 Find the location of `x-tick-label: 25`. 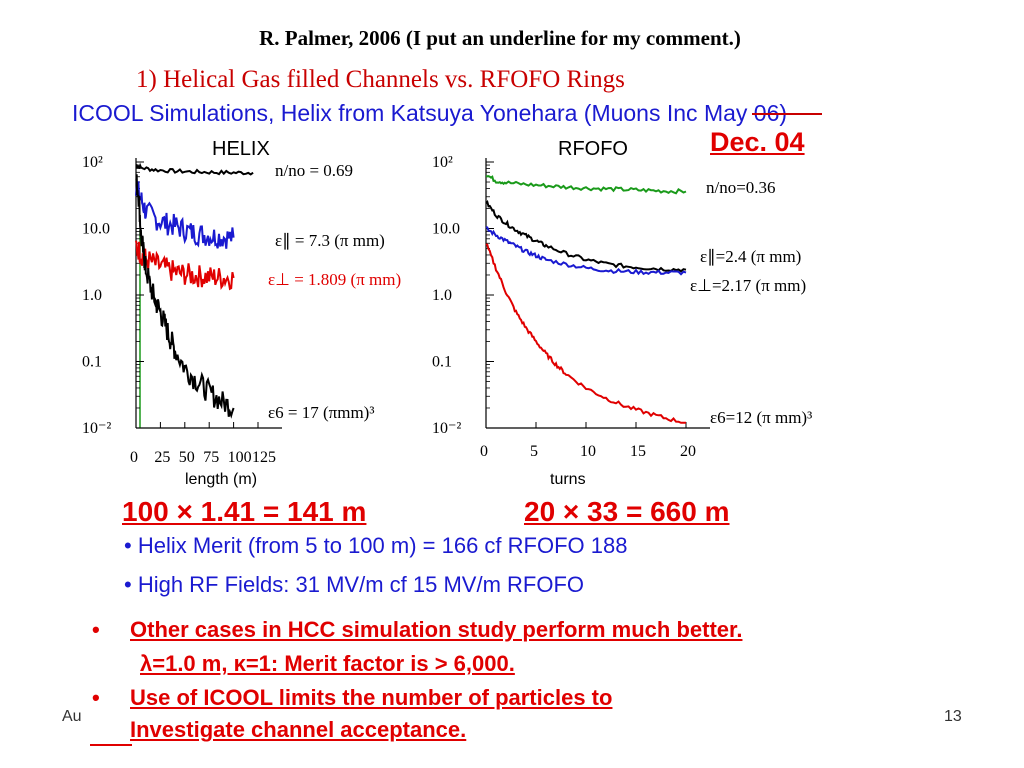

x-tick-label: 25 is located at coordinates (162, 457).